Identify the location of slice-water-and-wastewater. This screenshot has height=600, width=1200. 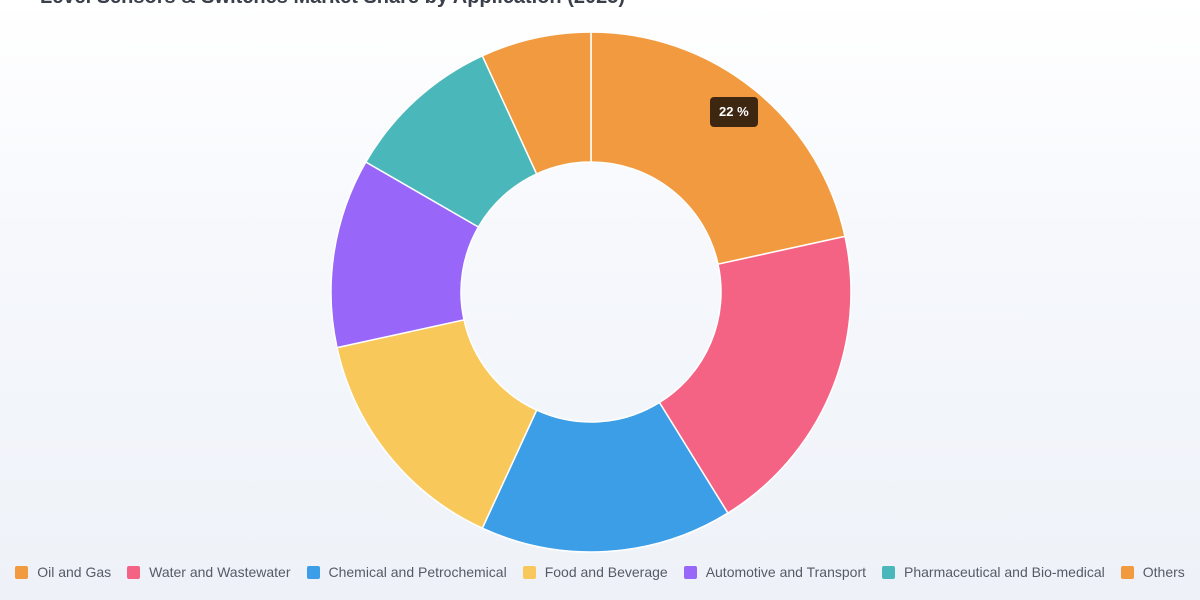
(755, 375).